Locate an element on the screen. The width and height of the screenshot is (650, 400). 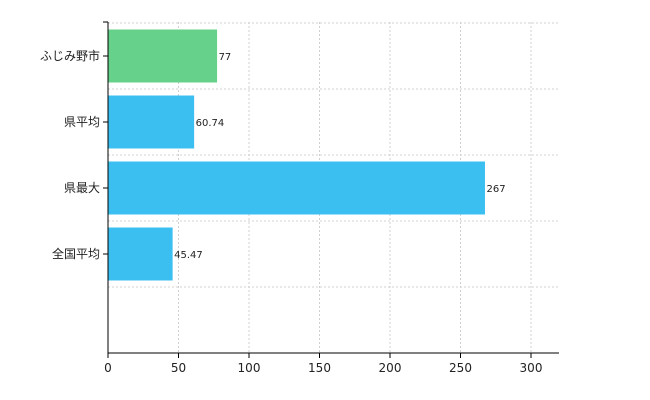
category-label: 県平均 is located at coordinates (82, 122).